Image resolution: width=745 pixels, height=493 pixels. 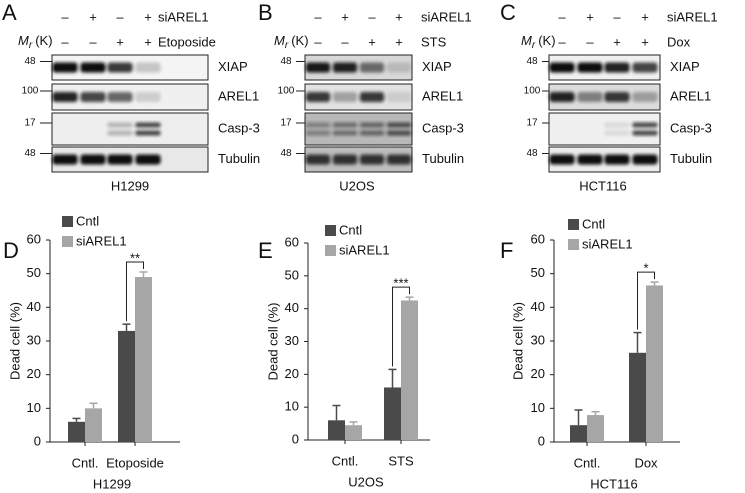 What do you see at coordinates (366, 481) in the screenshot?
I see `x-axis-label: U2OS` at bounding box center [366, 481].